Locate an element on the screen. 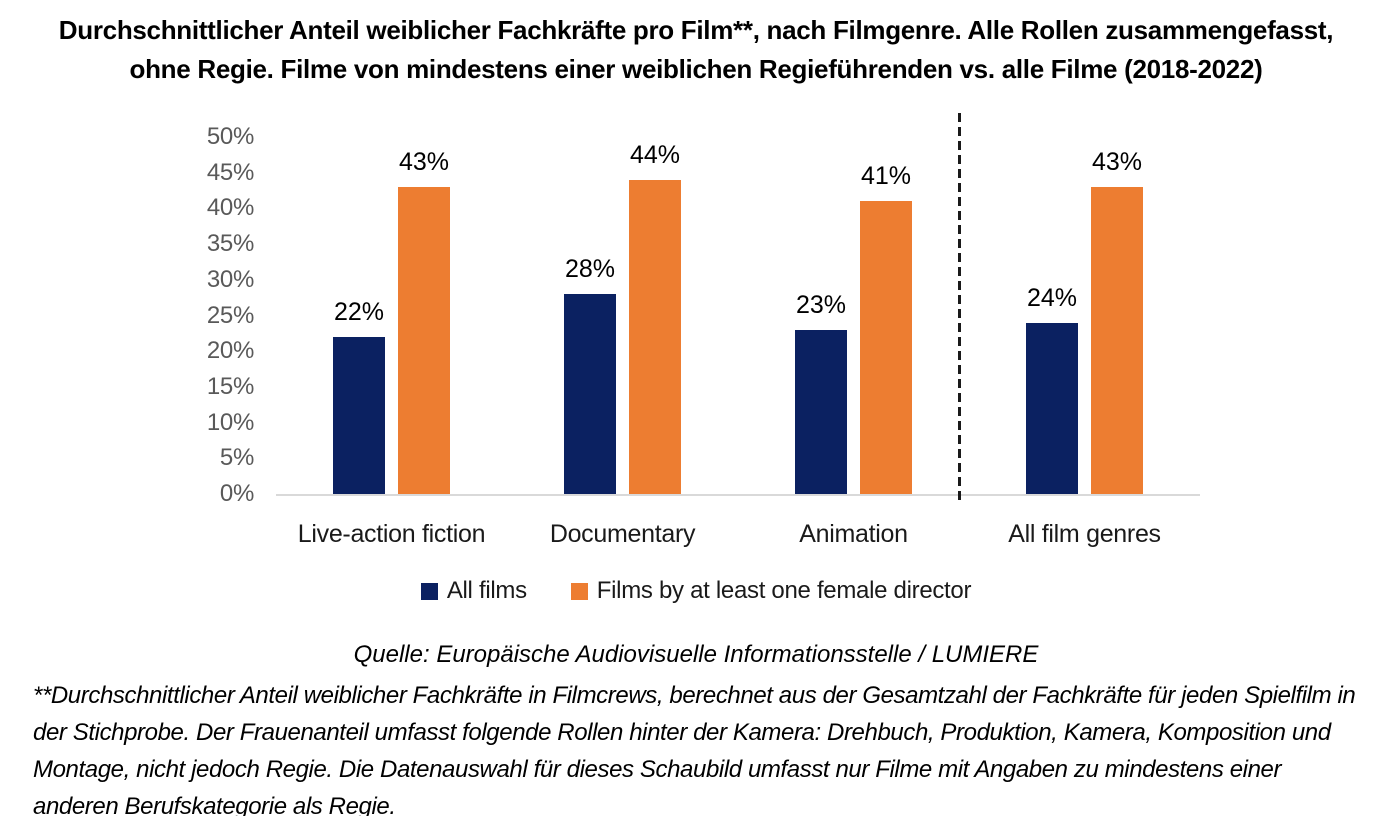  y-axis-tick-label: 20% is located at coordinates (230, 351).